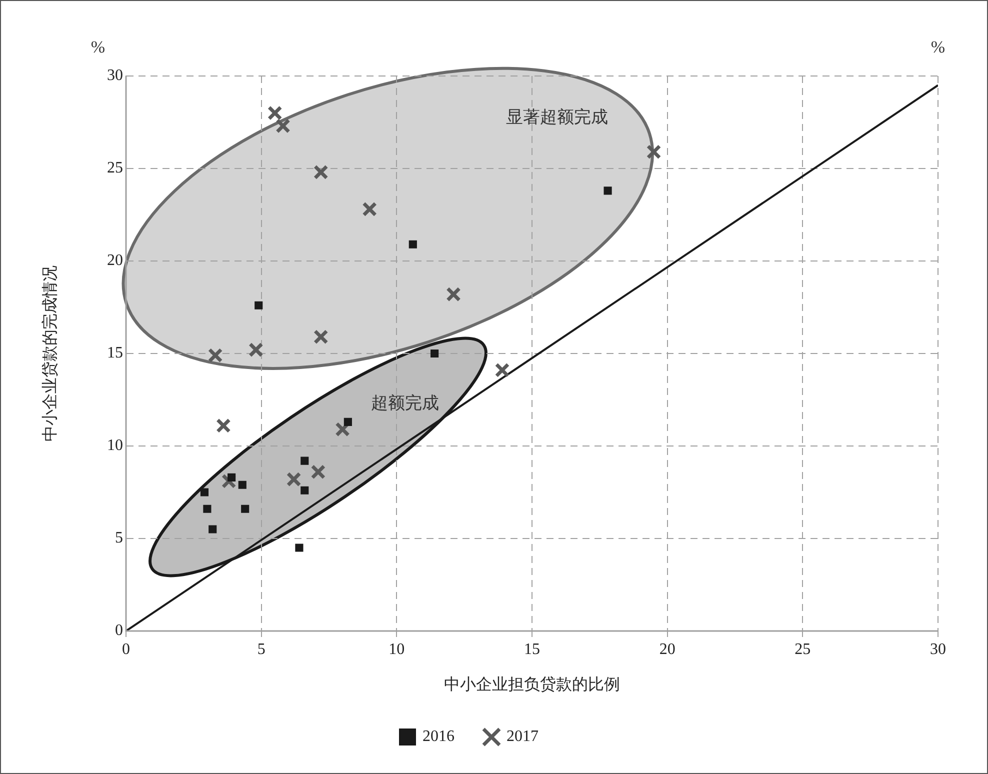 Image resolution: width=988 pixels, height=774 pixels. Describe the element at coordinates (119, 631) in the screenshot. I see `y-tick-label: 0` at that location.